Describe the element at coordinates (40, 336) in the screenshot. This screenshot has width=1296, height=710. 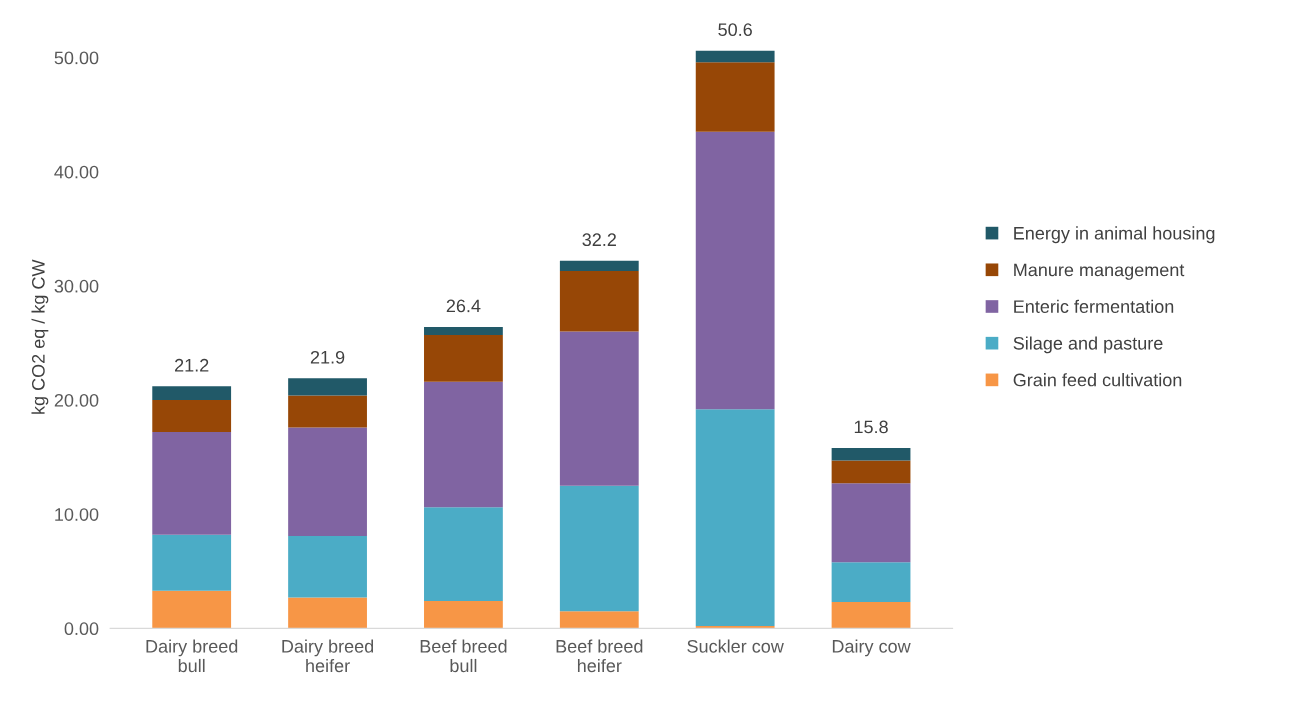
I see `y-axis-title: kg CO2 eq / kg CW` at that location.